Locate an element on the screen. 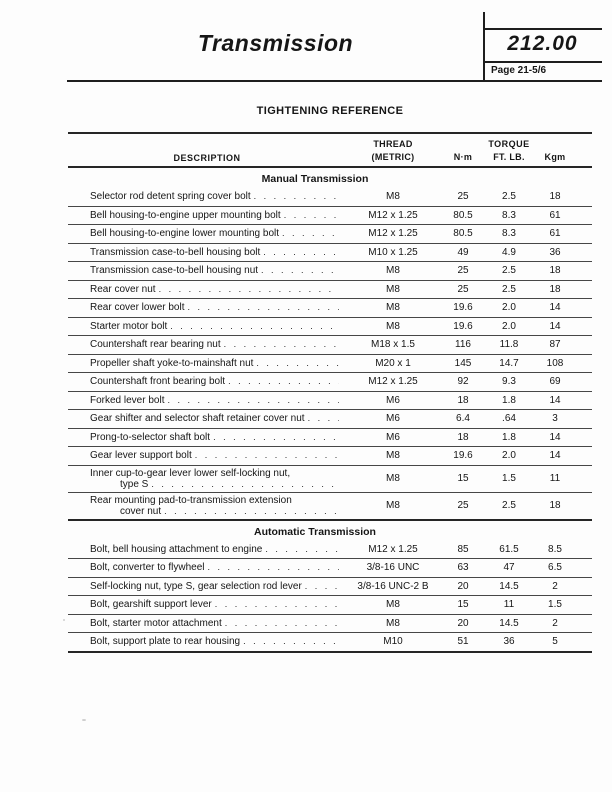  row-description: Transmission case-to-bell housing bolt is located at coordinates (175, 252).